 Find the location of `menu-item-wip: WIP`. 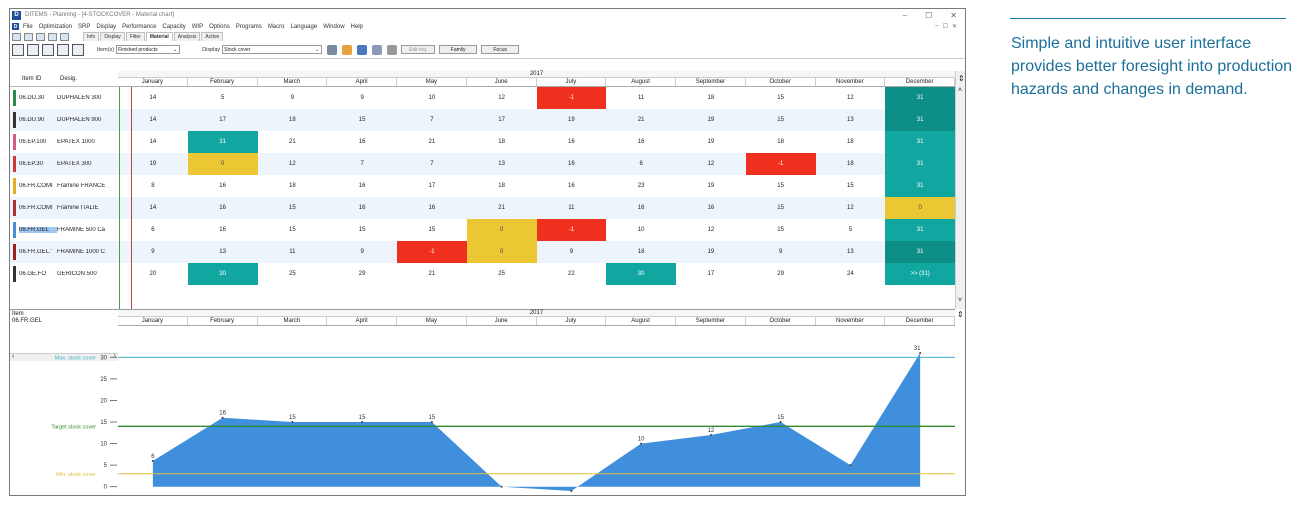

menu-item-wip: WIP is located at coordinates (197, 26).